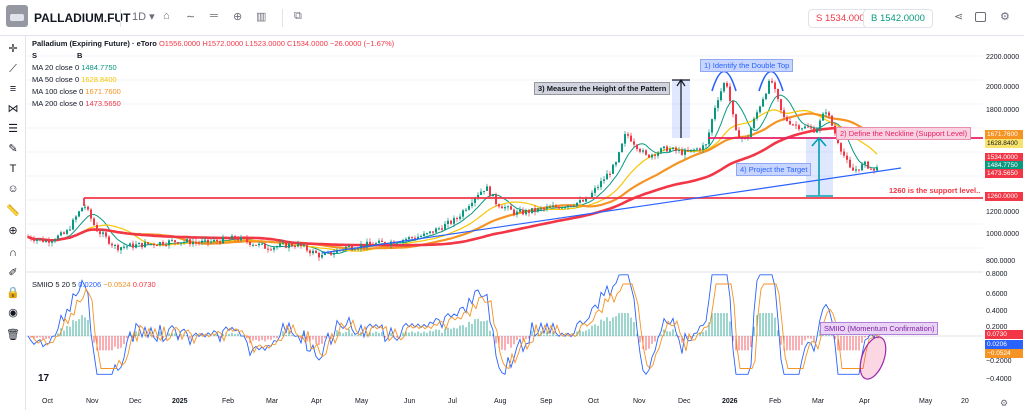  Describe the element at coordinates (191, 17) in the screenshot. I see `line-type-icon: ∼` at that location.